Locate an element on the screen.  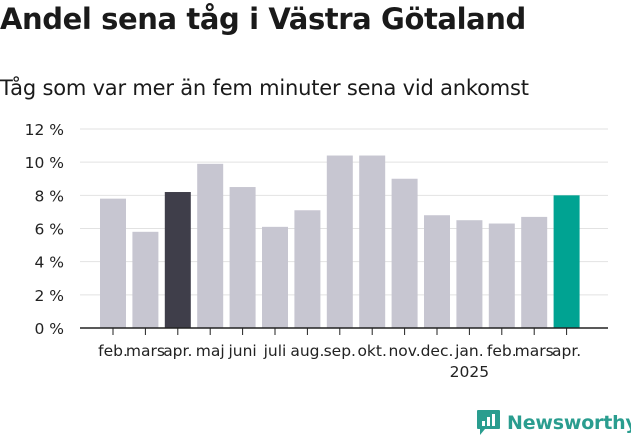
y-tick-label: 6 % is located at coordinates (49, 230).